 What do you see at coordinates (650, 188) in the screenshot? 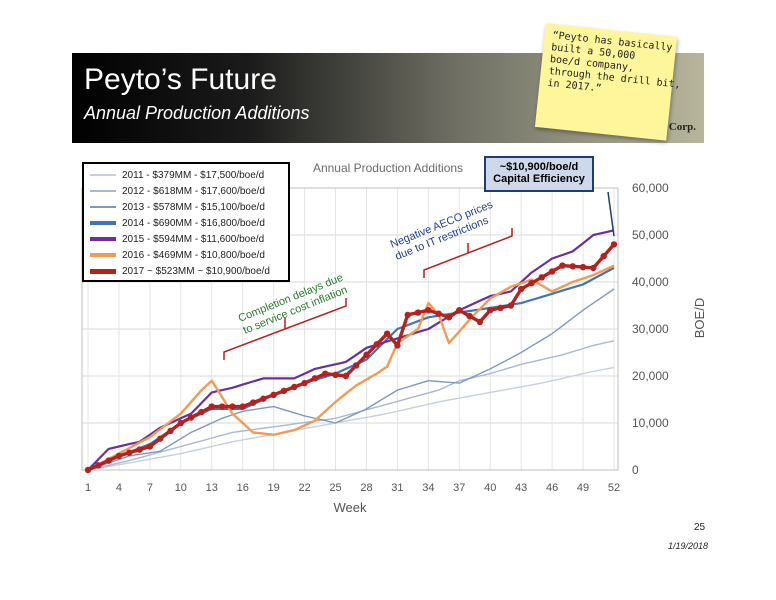
I see `y-tick-label: 60,000` at bounding box center [650, 188].